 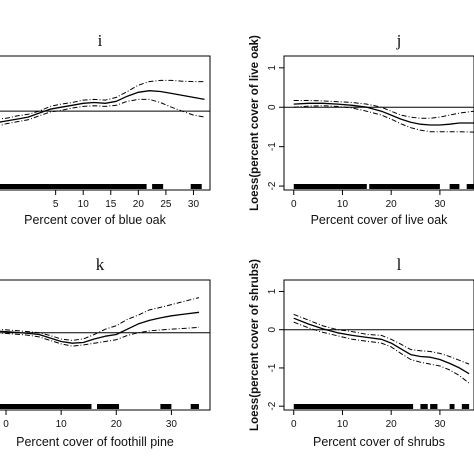 I want to click on x-axis-label: Percent cover of foothill pine, so click(x=95, y=442).